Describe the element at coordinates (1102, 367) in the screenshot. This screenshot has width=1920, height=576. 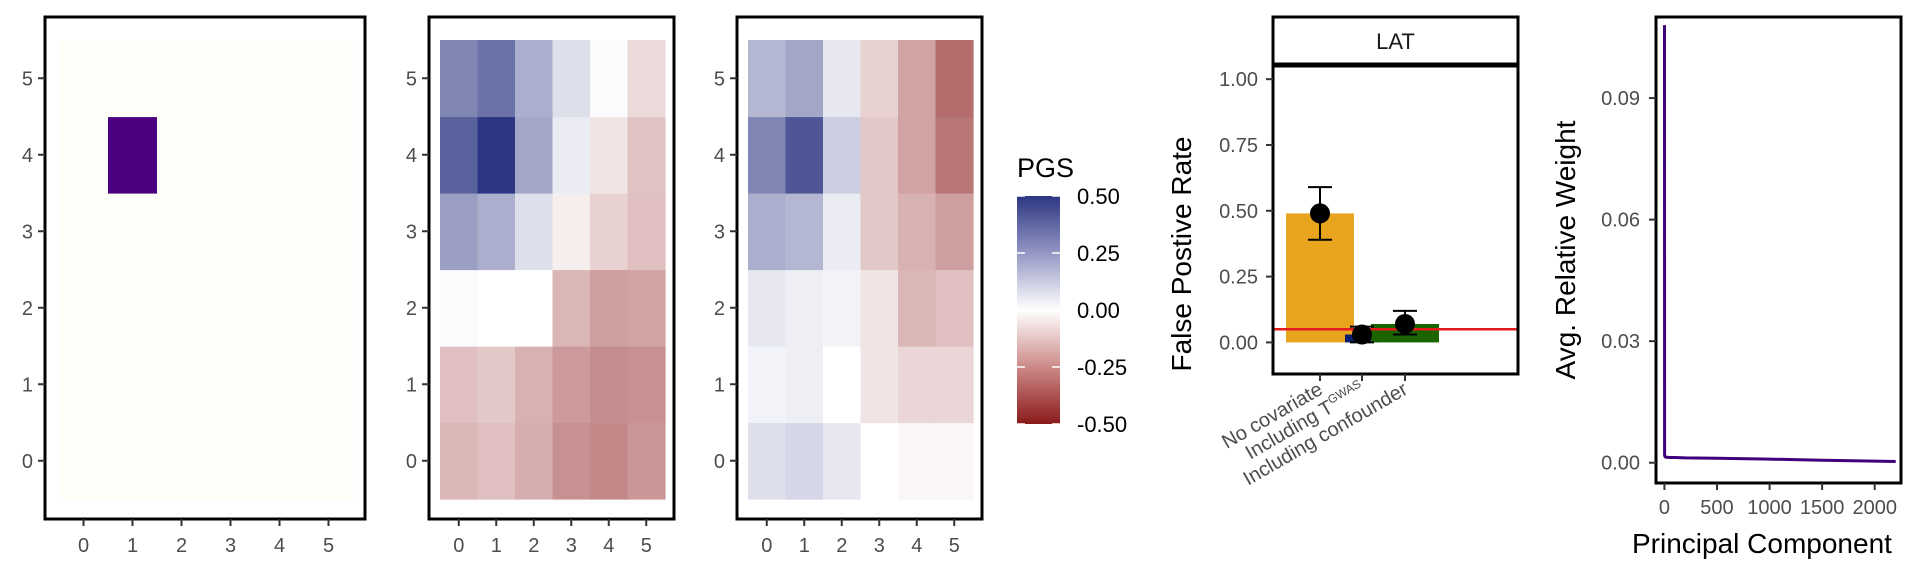
I see `legend-tick-label: -0.25` at that location.